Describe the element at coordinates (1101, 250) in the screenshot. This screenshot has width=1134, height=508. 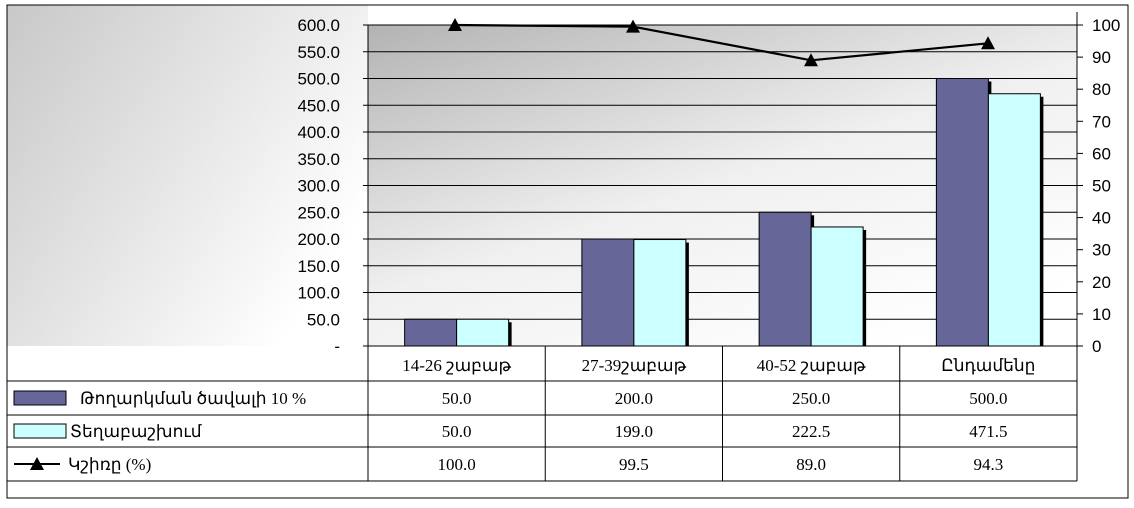
I see `y-right-tick-label: 30` at that location.